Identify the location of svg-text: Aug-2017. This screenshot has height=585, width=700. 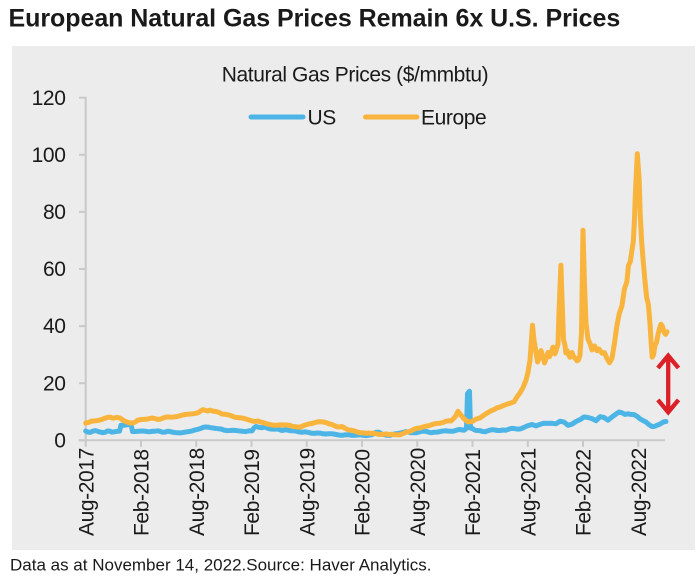
(86, 492).